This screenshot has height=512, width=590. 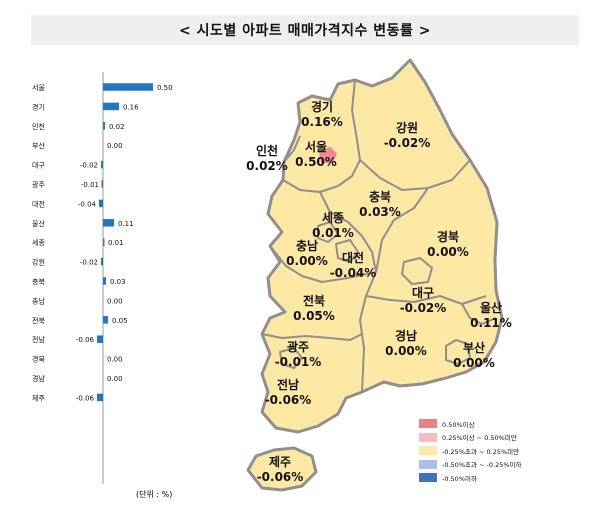 What do you see at coordinates (117, 127) in the screenshot?
I see `bar-value-label: 0.02` at bounding box center [117, 127].